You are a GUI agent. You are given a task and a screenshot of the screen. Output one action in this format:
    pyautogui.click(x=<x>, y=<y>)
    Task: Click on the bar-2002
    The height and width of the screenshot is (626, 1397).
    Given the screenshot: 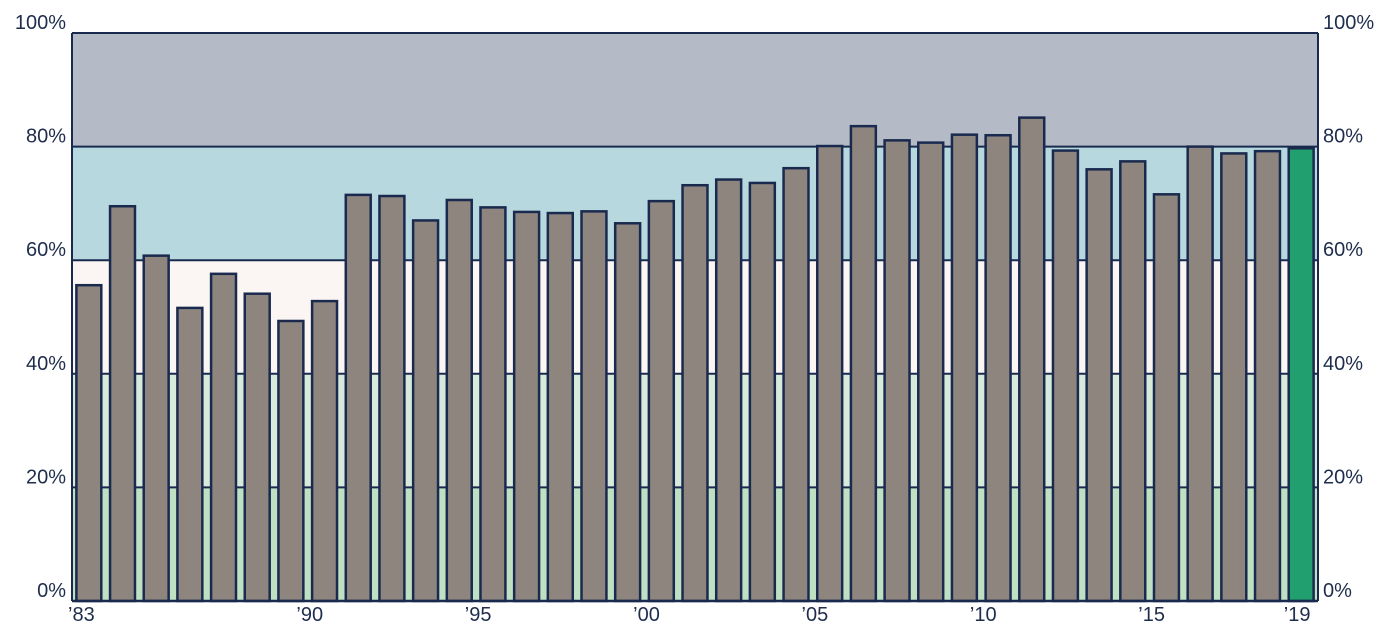 What is the action you would take?
    pyautogui.click(x=728, y=390)
    